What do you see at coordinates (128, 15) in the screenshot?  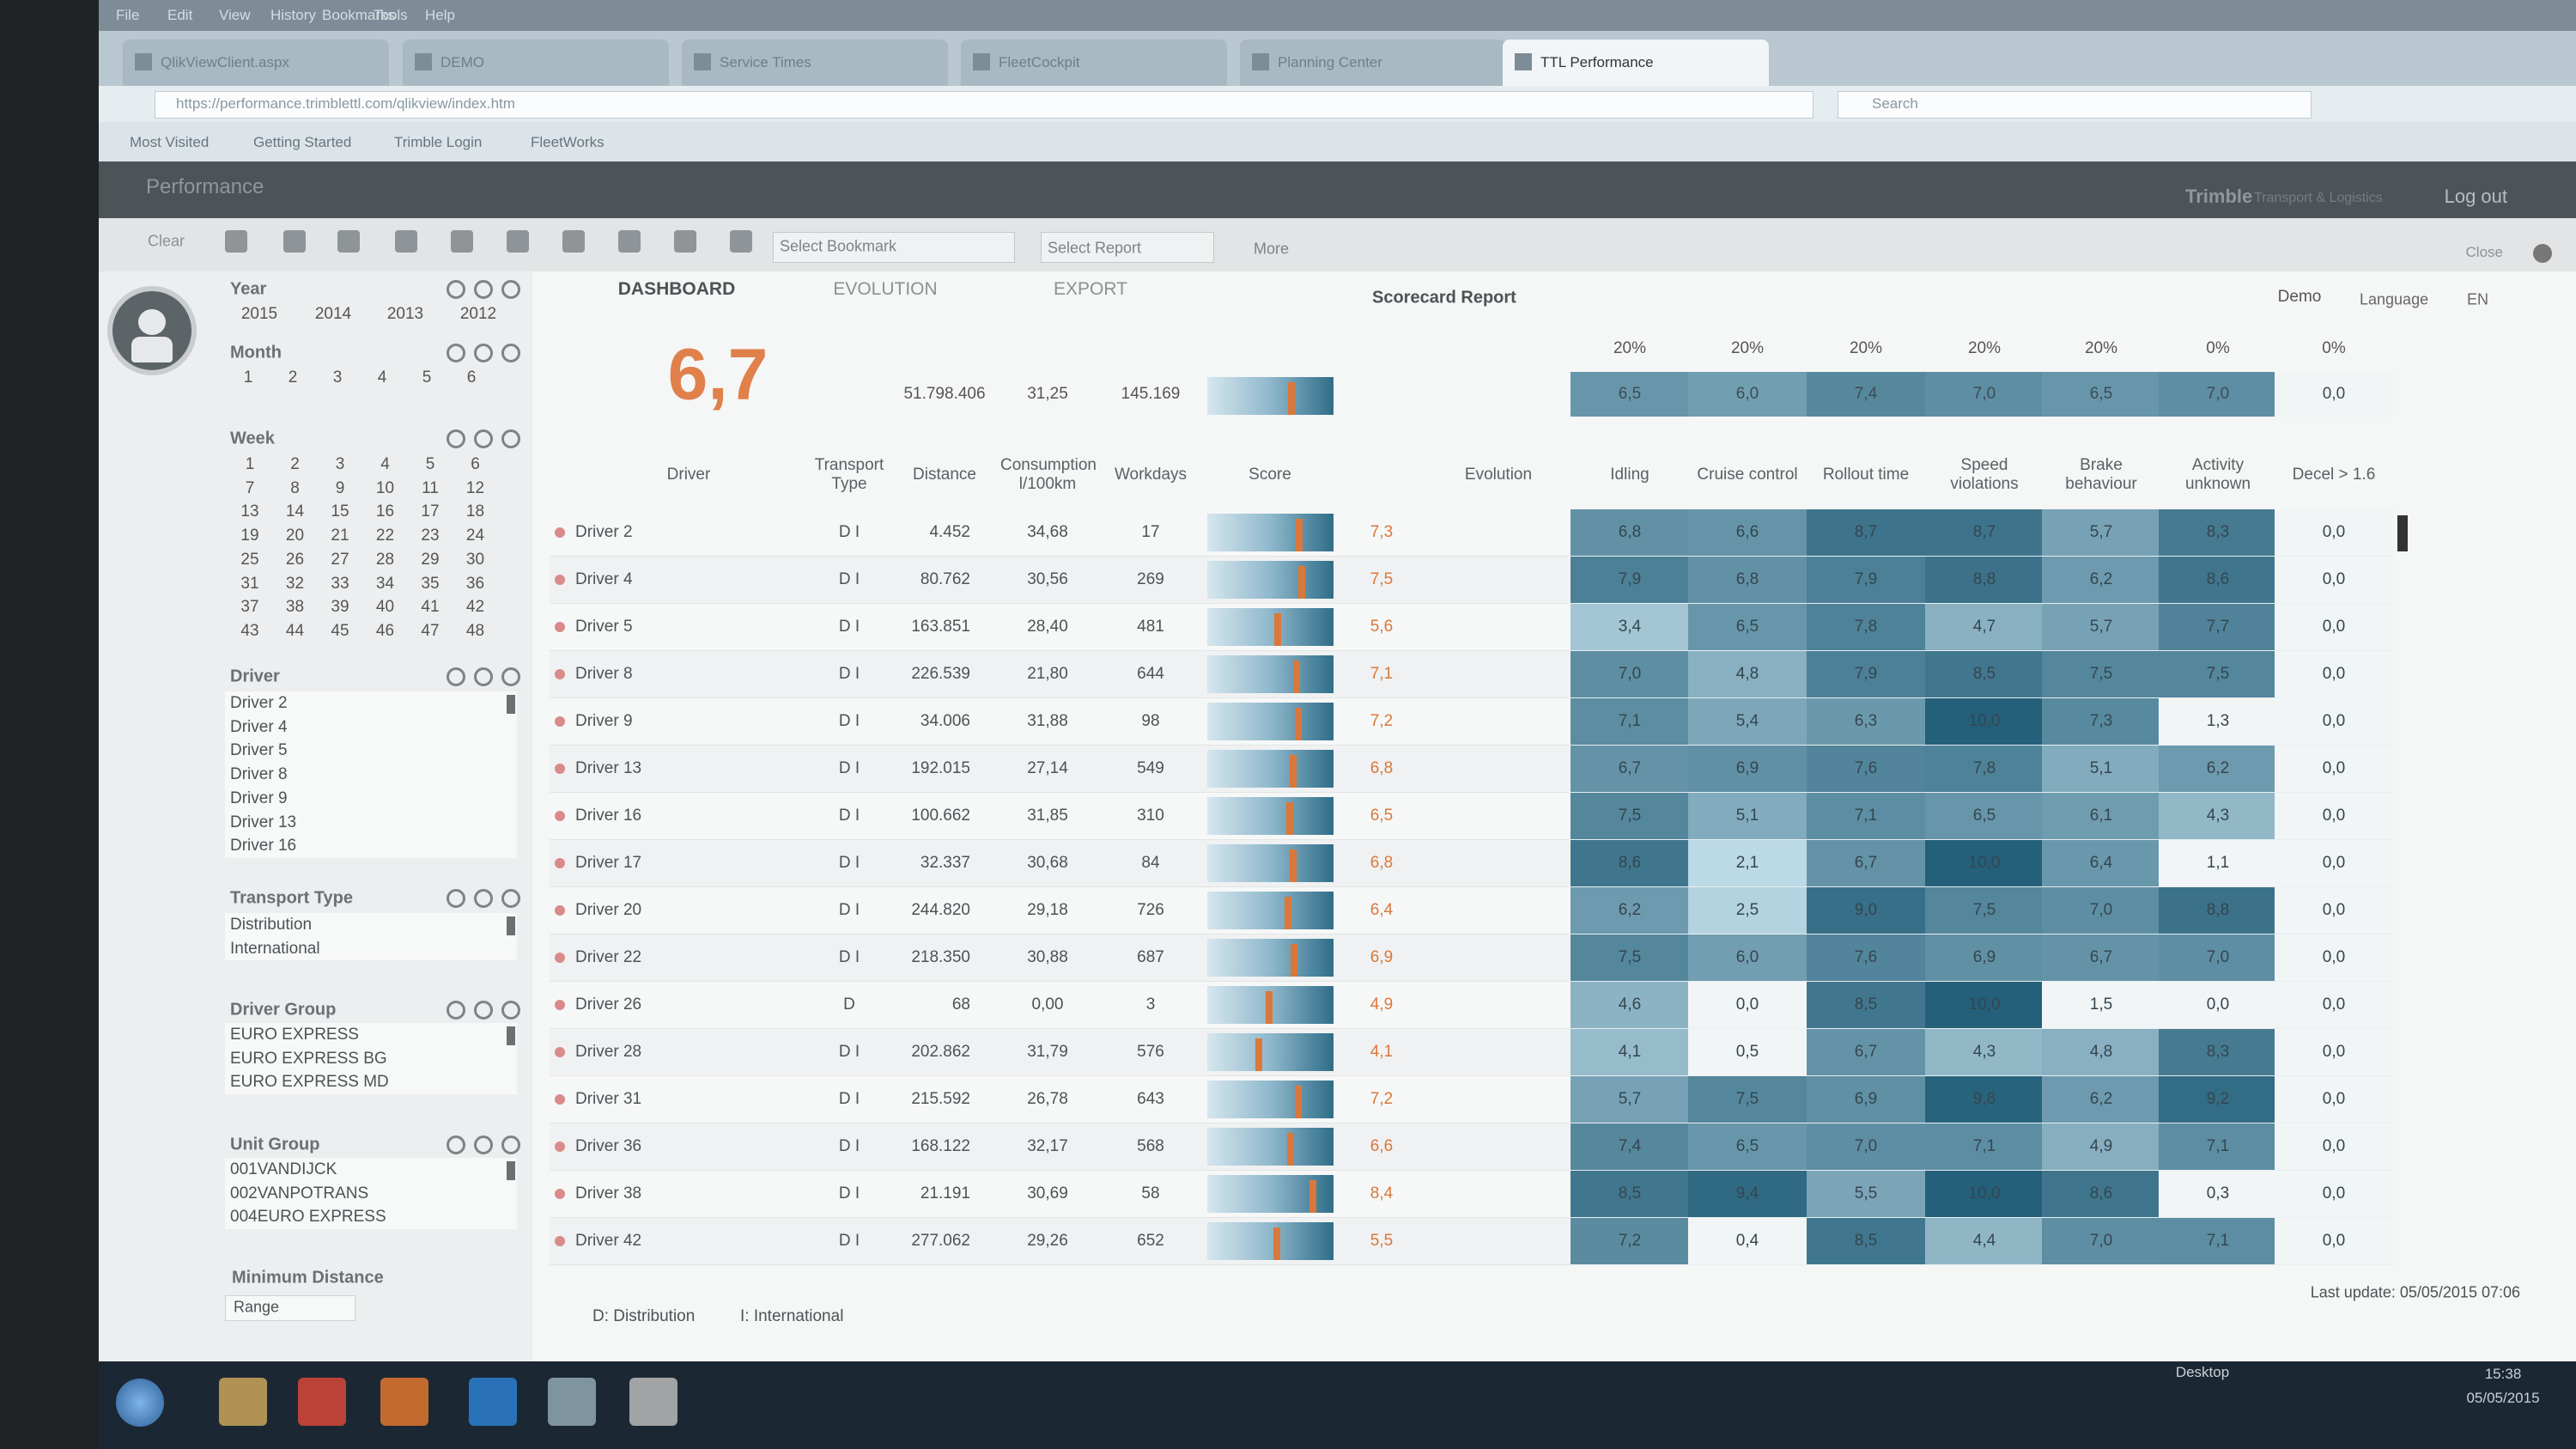 I see `menu-item: File` at bounding box center [128, 15].